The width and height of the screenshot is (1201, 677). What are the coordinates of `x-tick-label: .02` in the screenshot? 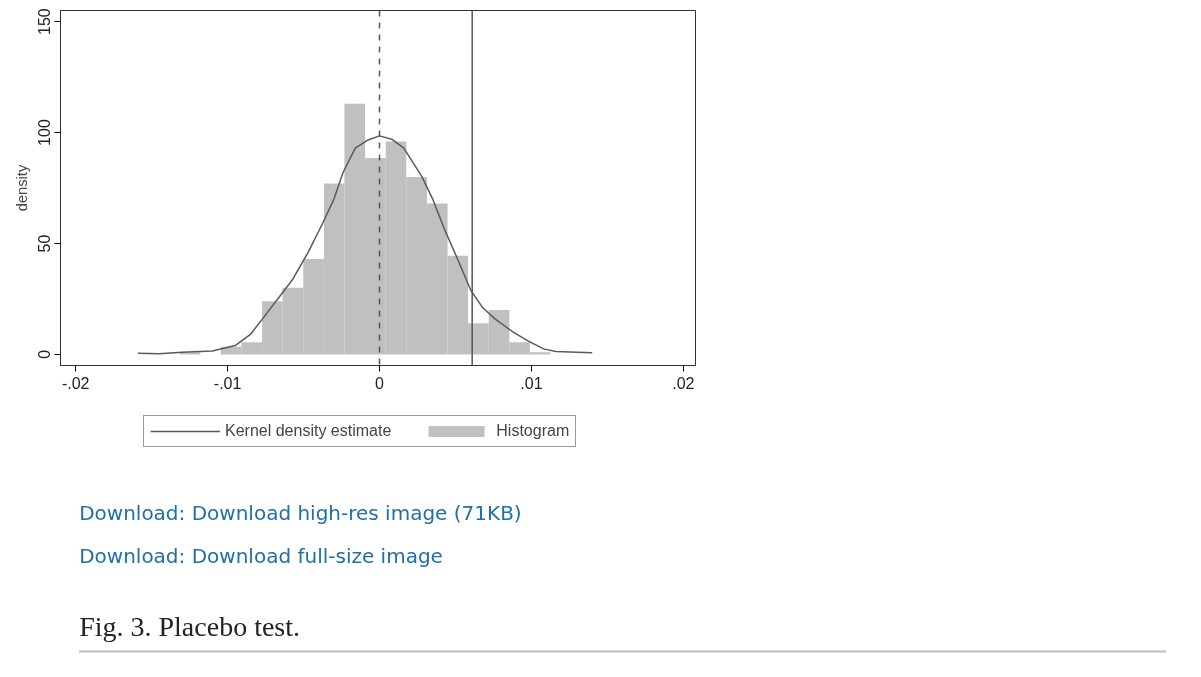 It's located at (683, 383).